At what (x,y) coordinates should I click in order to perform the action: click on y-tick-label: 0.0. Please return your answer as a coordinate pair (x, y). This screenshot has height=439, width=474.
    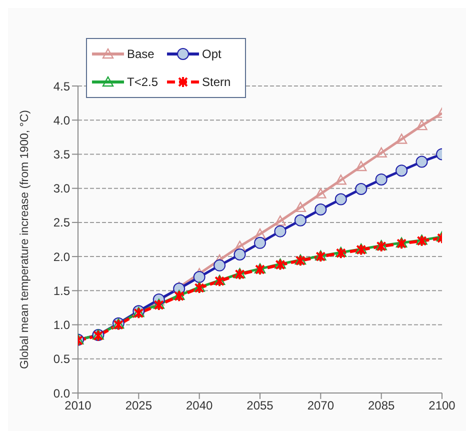
    Looking at the image, I should click on (61, 393).